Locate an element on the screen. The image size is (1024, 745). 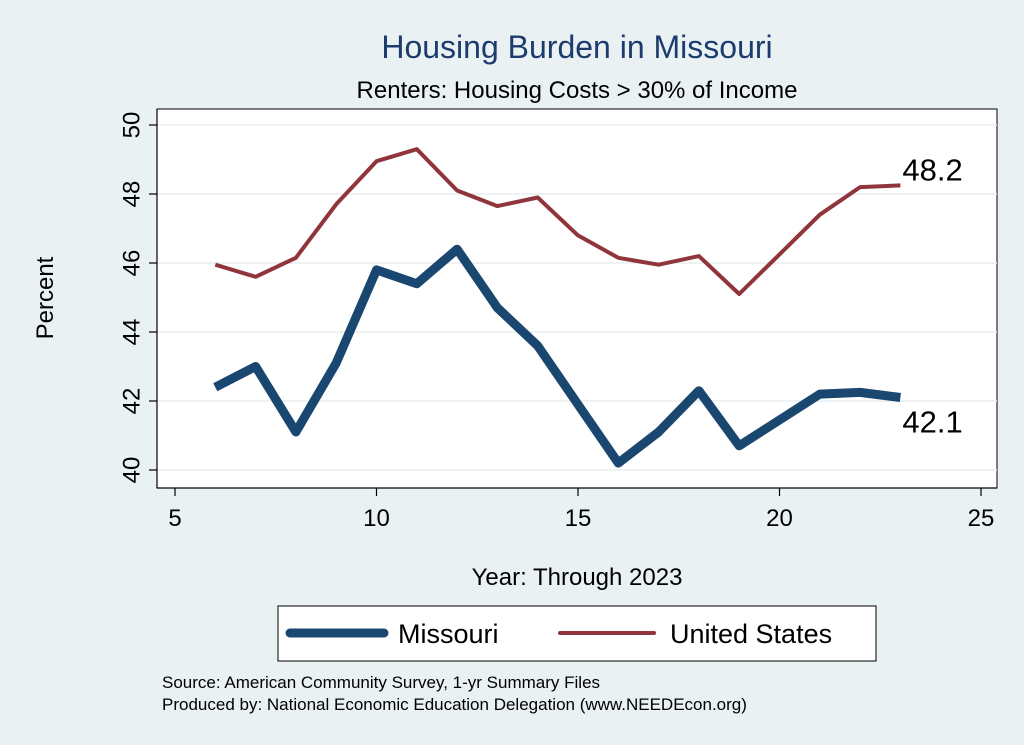
y-axis-title: Percent is located at coordinates (45, 297).